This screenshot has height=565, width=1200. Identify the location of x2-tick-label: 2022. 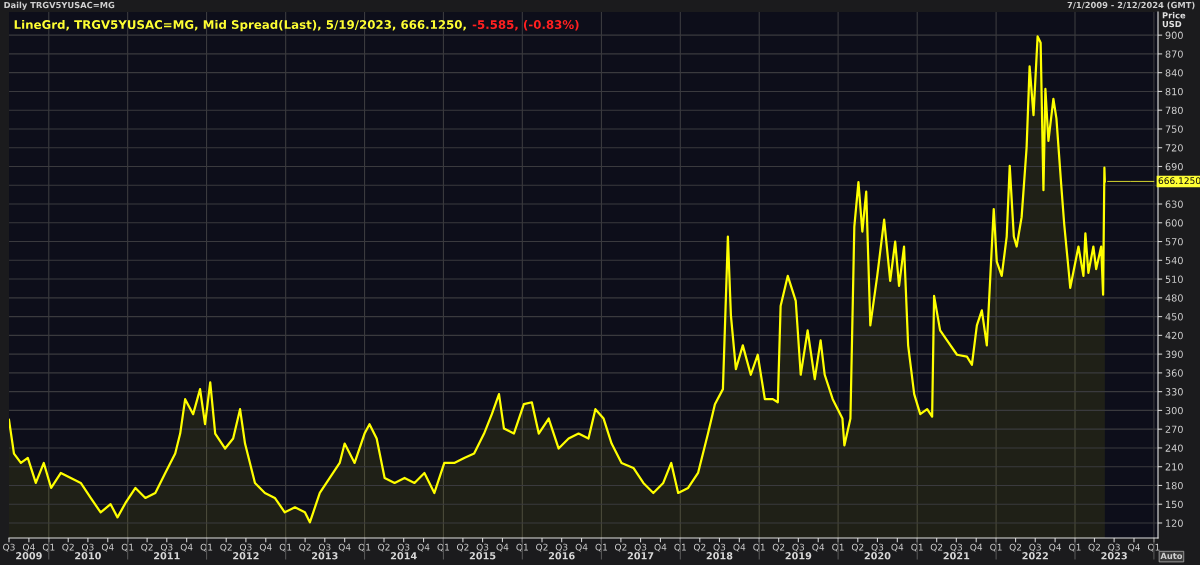
(1035, 556).